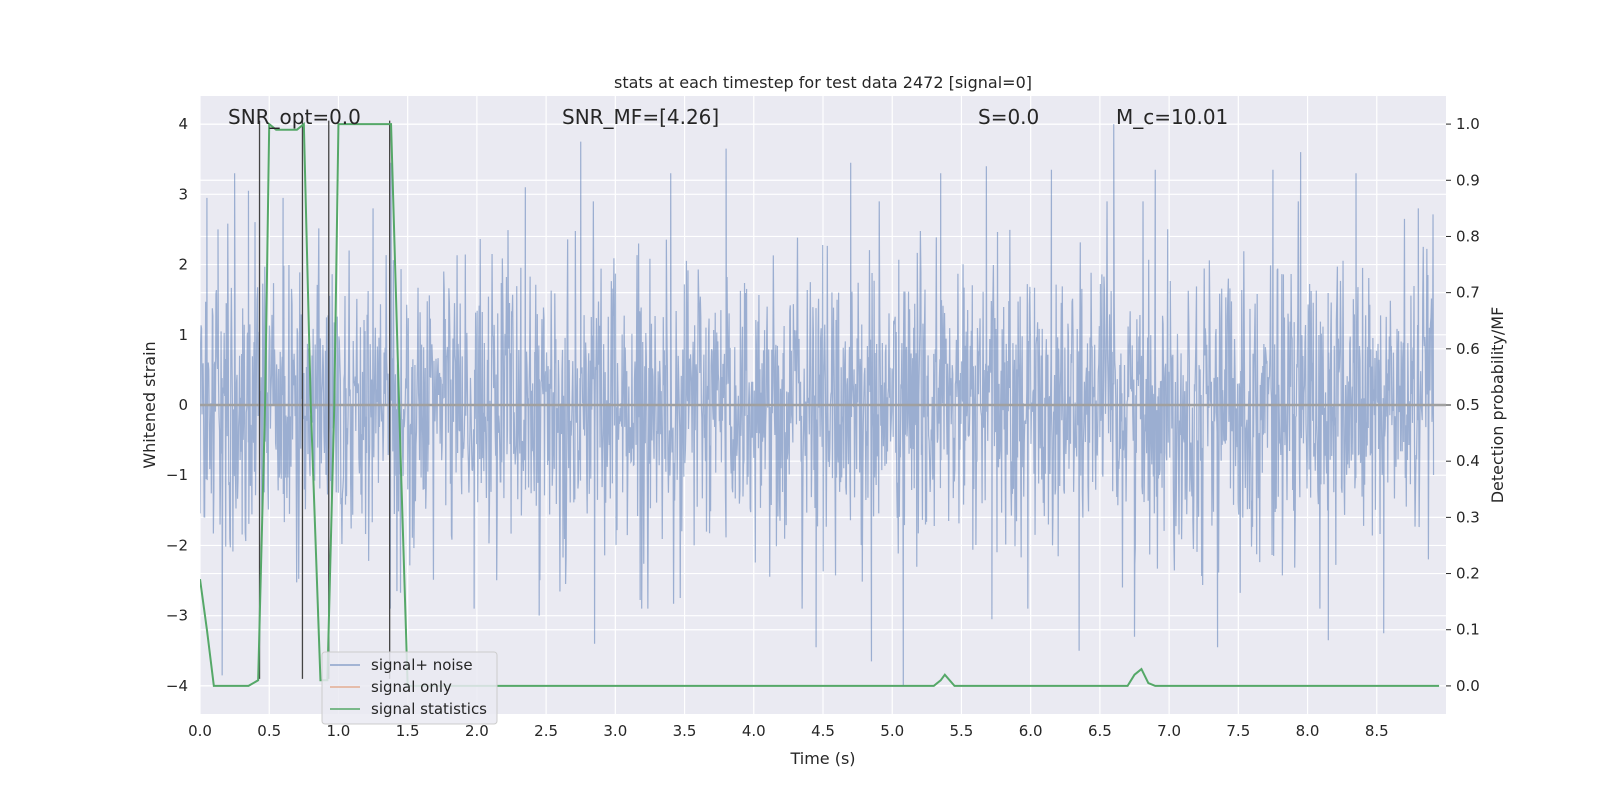 The height and width of the screenshot is (800, 1600). What do you see at coordinates (1468, 349) in the screenshot?
I see `y2-tick-label: 0.6` at bounding box center [1468, 349].